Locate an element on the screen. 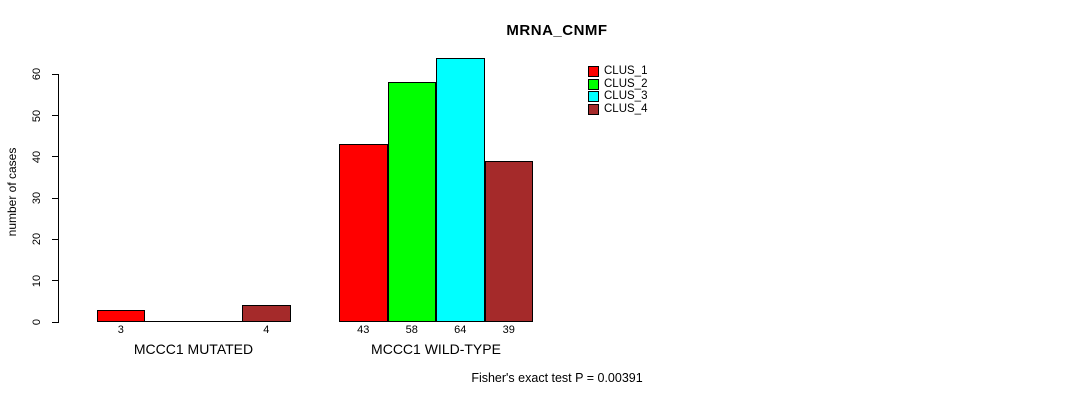  legend-label: CLUS_4 is located at coordinates (626, 109).